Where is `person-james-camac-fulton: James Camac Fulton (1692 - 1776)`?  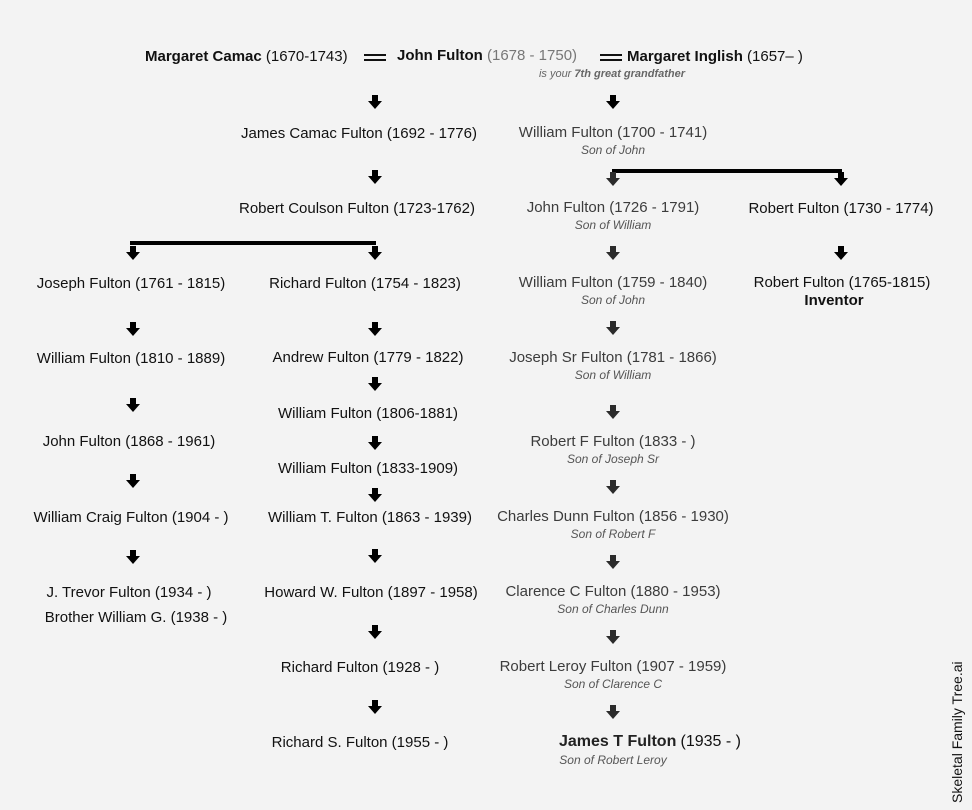
person-james-camac-fulton: James Camac Fulton (1692 - 1776) is located at coordinates (359, 133).